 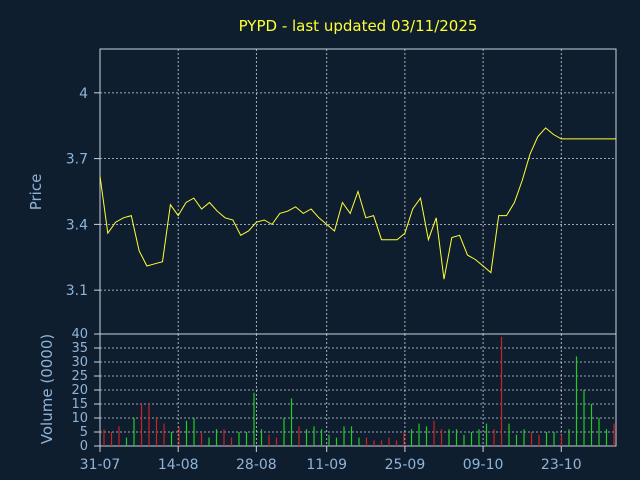 What do you see at coordinates (79, 390) in the screenshot?
I see `volume-tick-label-4: 20` at bounding box center [79, 390].